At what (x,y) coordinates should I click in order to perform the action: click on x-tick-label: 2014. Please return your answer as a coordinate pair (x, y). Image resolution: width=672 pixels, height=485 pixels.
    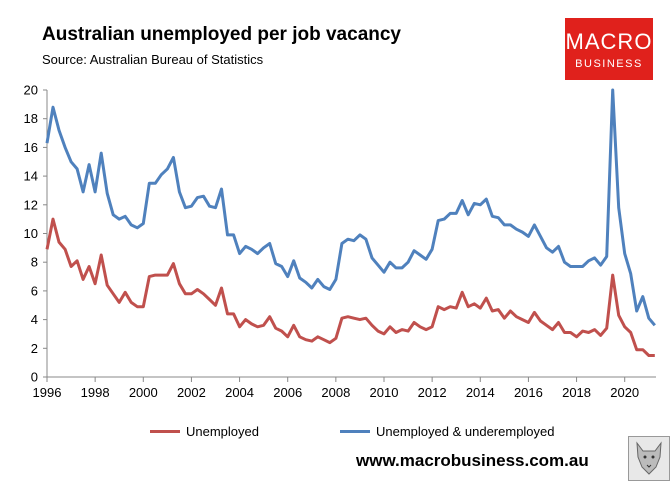
    Looking at the image, I should click on (480, 392).